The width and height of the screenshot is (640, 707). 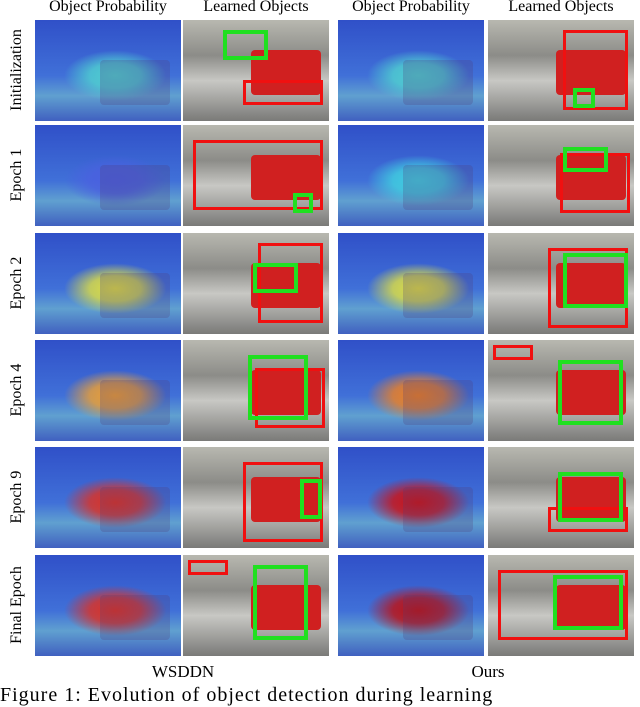 What do you see at coordinates (16, 496) in the screenshot?
I see `row-label: Epoch 9` at bounding box center [16, 496].